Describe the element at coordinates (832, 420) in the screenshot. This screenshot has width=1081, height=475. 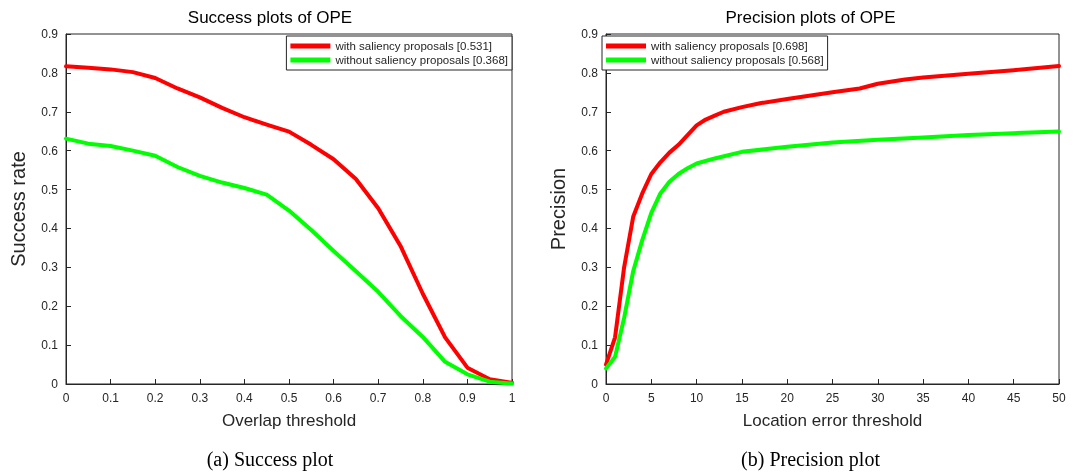
I see `x-axis-title: Location error threshold` at that location.